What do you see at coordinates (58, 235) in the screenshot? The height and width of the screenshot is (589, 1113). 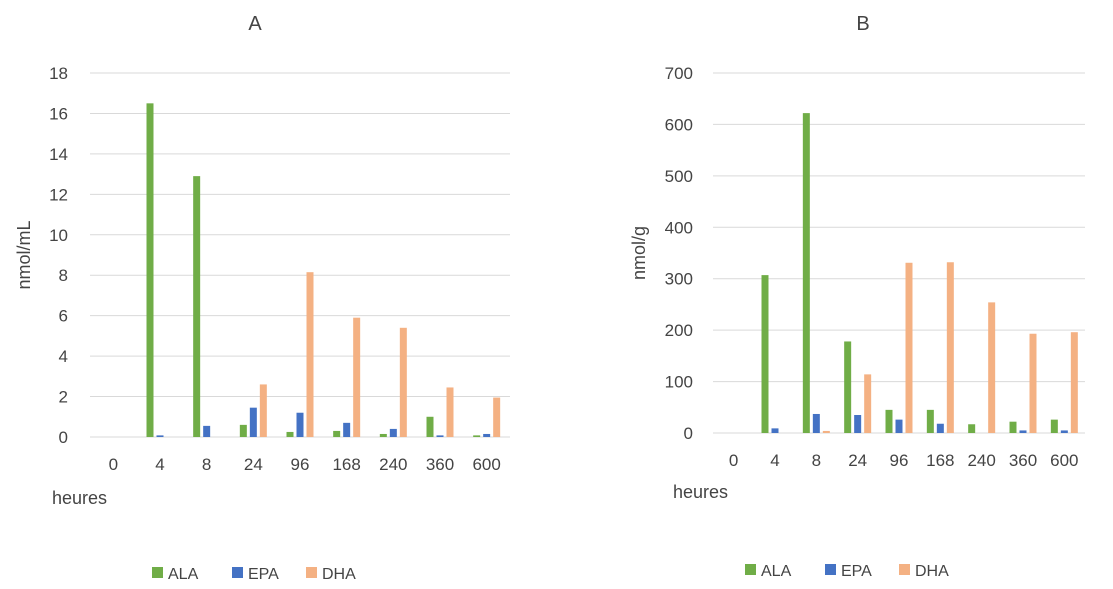 I see `y-tick-label: 10` at bounding box center [58, 235].